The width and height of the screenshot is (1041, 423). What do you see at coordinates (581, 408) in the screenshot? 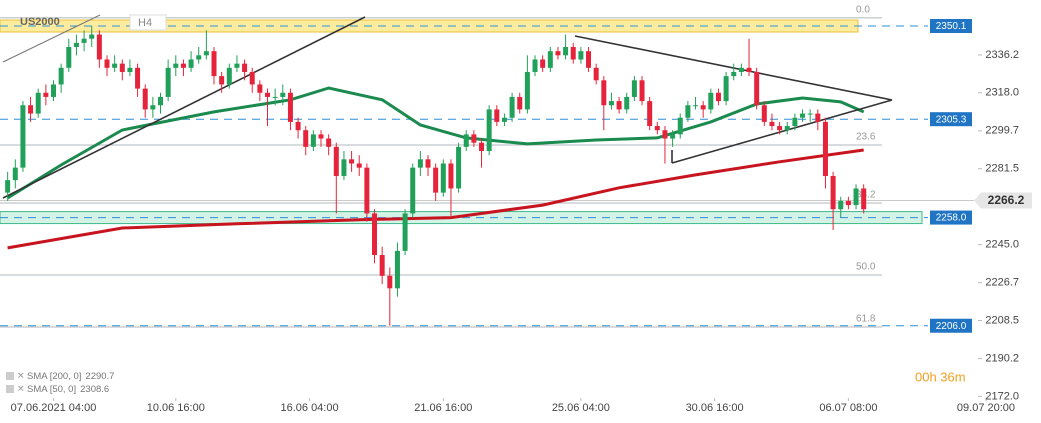
I see `x-tick-label: 25.06 04:00` at bounding box center [581, 408].